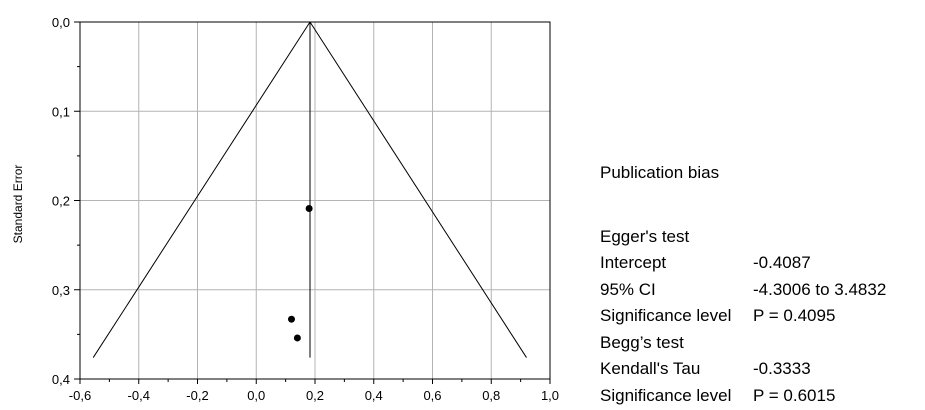 Image resolution: width=925 pixels, height=410 pixels. I want to click on x-tick-label: -0,6, so click(80, 395).